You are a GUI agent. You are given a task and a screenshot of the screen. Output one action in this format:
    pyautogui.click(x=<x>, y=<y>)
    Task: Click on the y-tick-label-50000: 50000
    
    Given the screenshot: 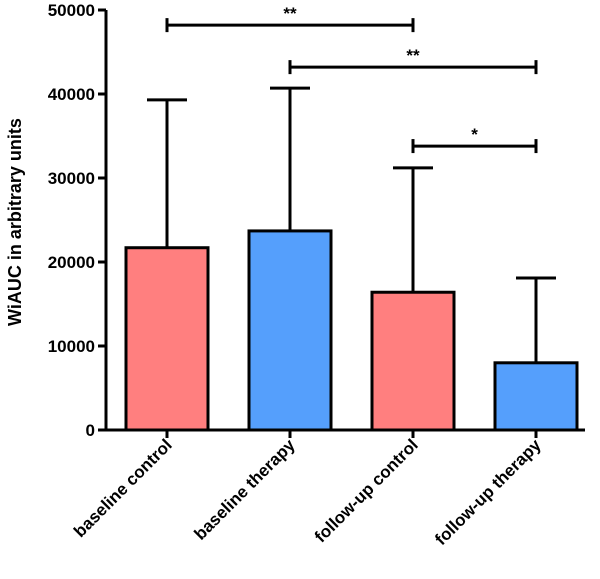 What is the action you would take?
    pyautogui.click(x=71, y=10)
    